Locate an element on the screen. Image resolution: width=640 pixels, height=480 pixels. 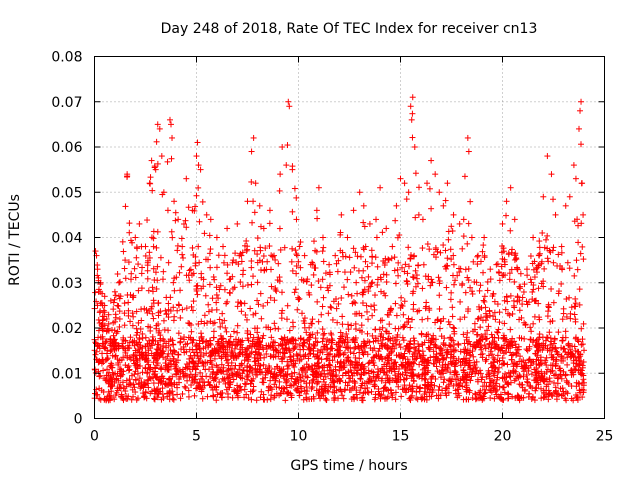
x-tick-labels: 0 5 10 15 20 25 is located at coordinates (351, 437).